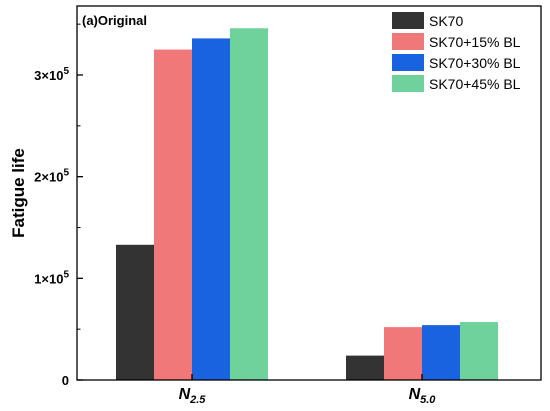 The image size is (550, 411). What do you see at coordinates (475, 84) in the screenshot?
I see `legend-label: SK70+45% BL` at bounding box center [475, 84].